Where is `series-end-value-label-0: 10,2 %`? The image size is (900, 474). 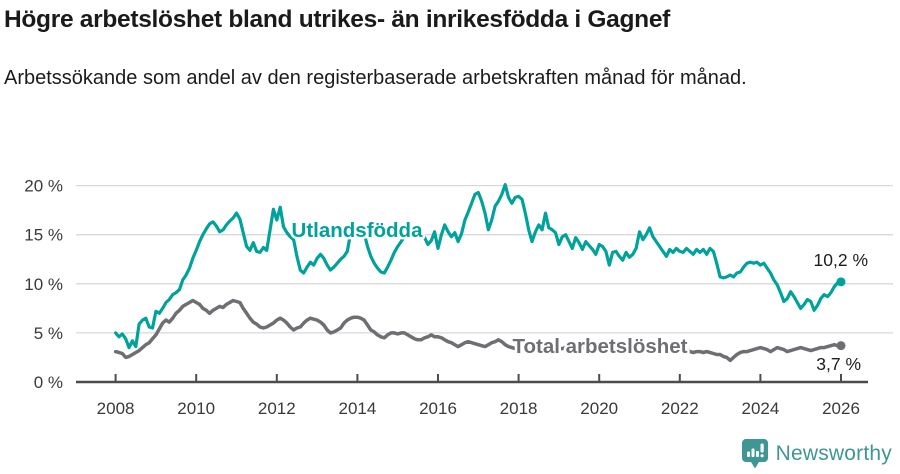 series-end-value-label-0: 10,2 % is located at coordinates (841, 260).